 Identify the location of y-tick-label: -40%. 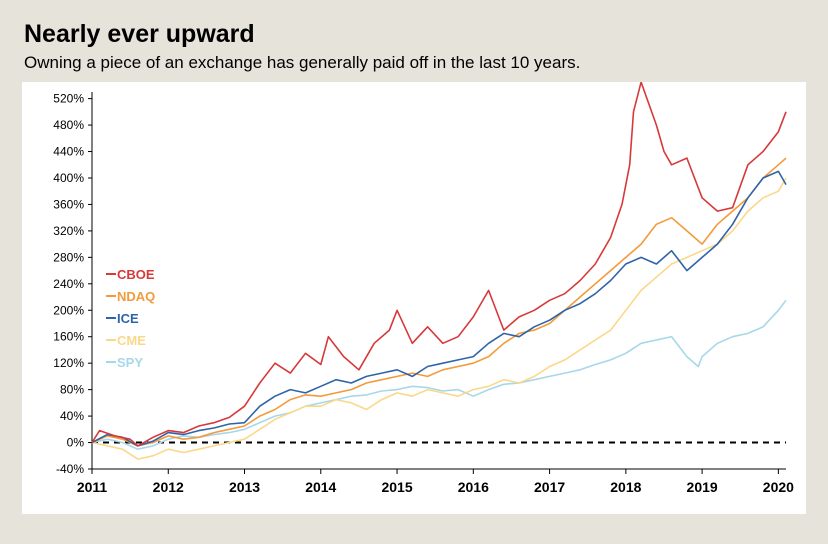
(70, 469).